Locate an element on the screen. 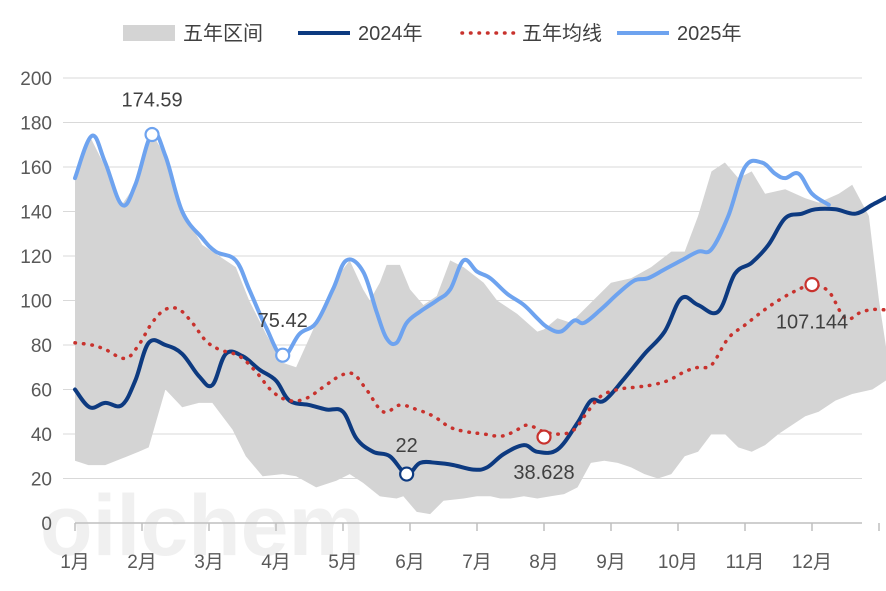 The height and width of the screenshot is (591, 886). x-tick-label-3: 3月 is located at coordinates (209, 562).